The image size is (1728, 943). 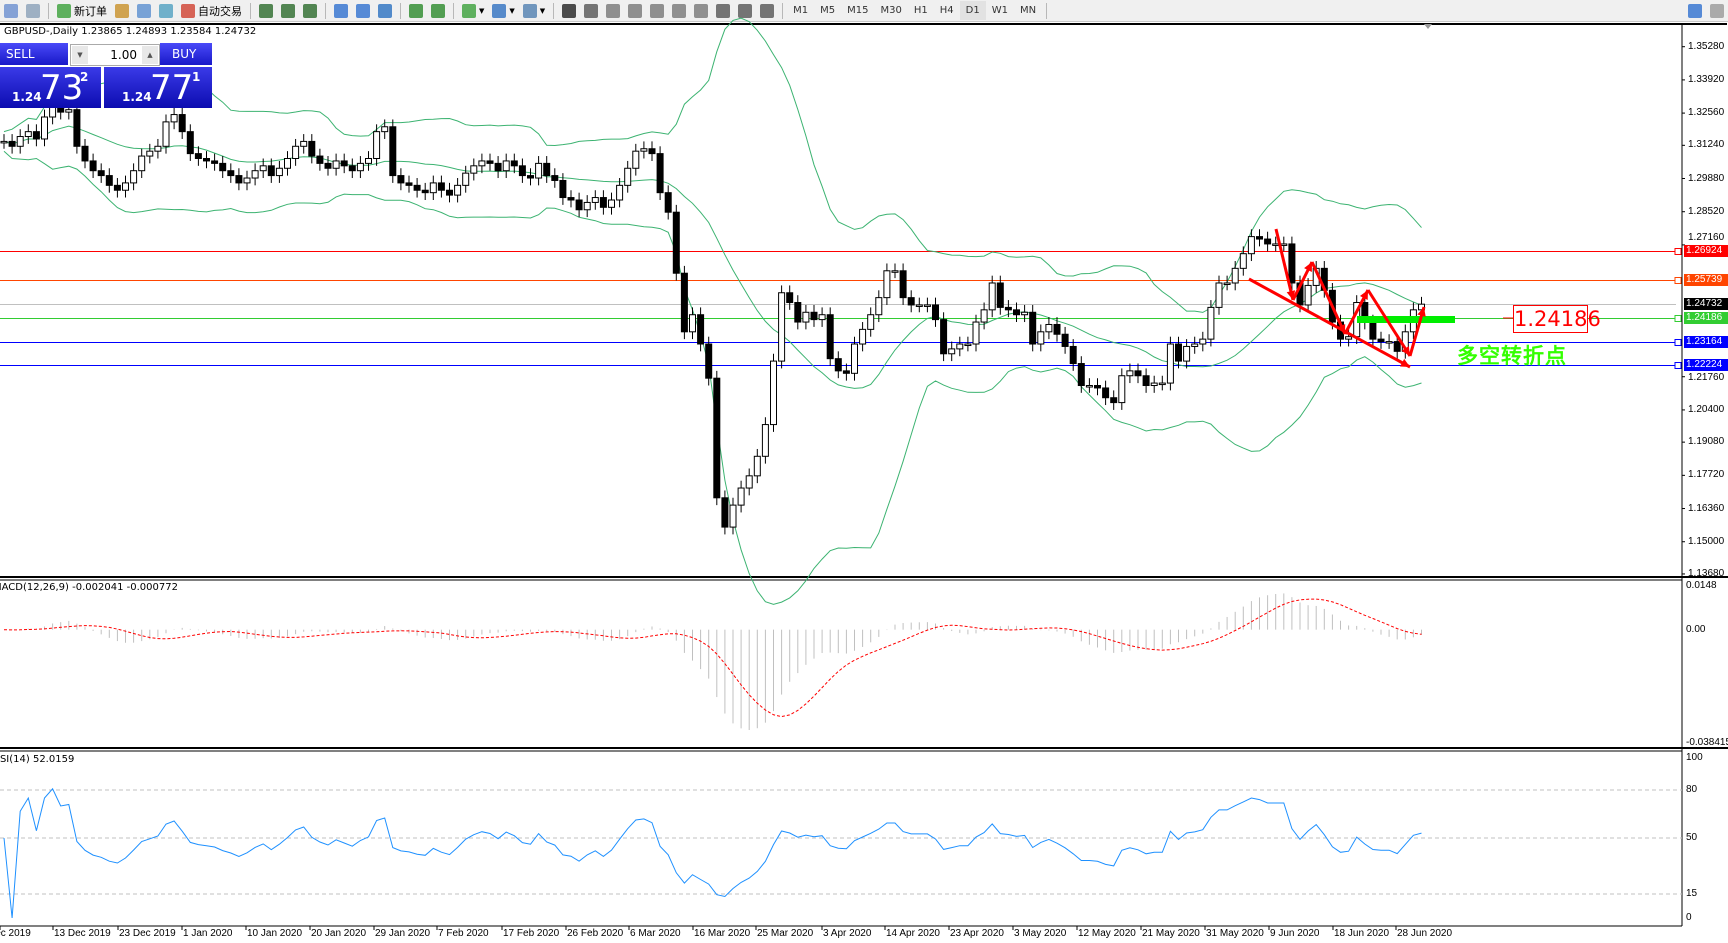 I want to click on equidistant-channel-button, so click(x=679, y=10).